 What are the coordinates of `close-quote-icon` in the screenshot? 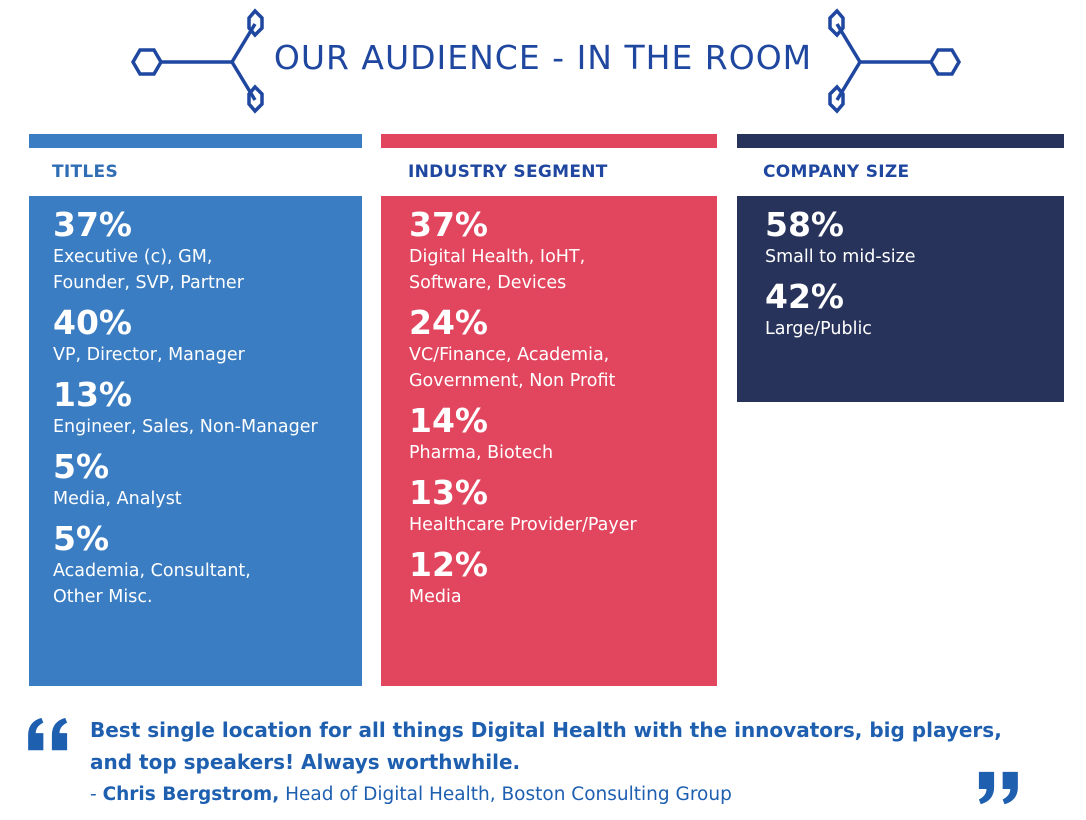 It's located at (998, 788).